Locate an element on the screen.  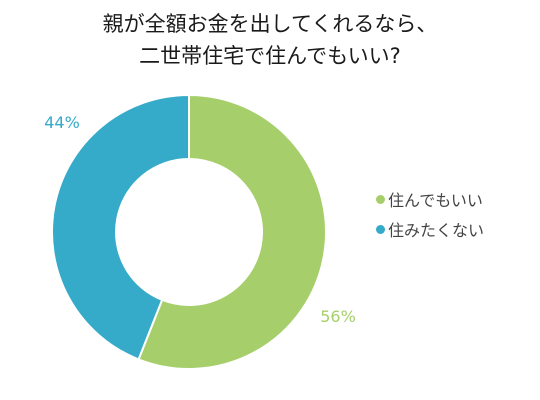
legend-label-live-ok: 住んでもいい is located at coordinates (435, 200).